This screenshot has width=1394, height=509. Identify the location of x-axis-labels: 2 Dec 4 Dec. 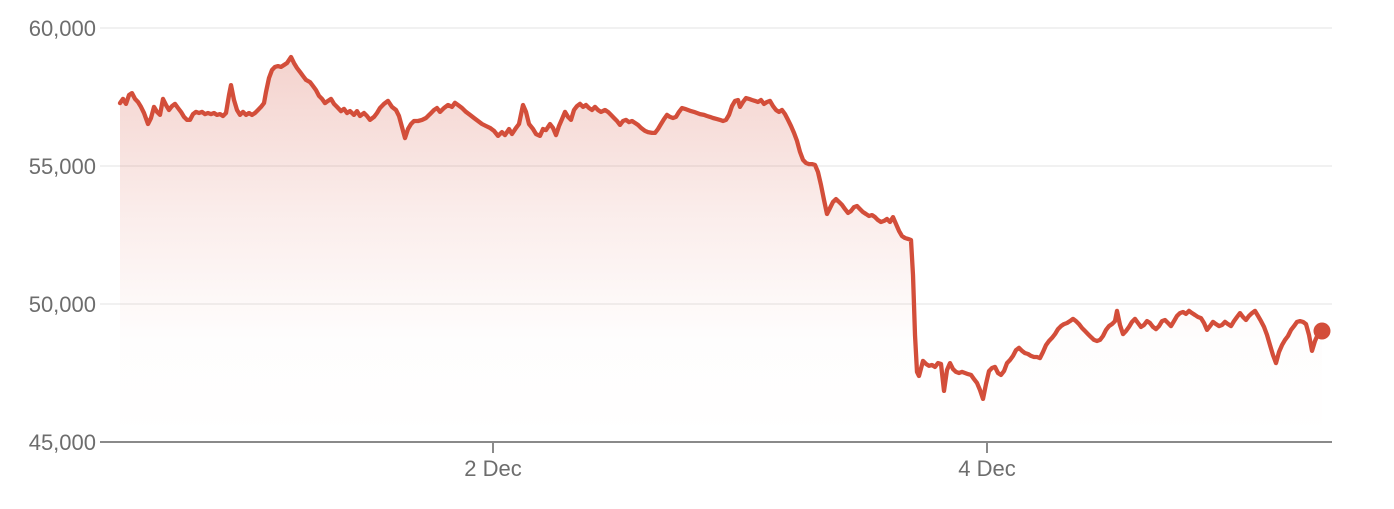
(739, 468).